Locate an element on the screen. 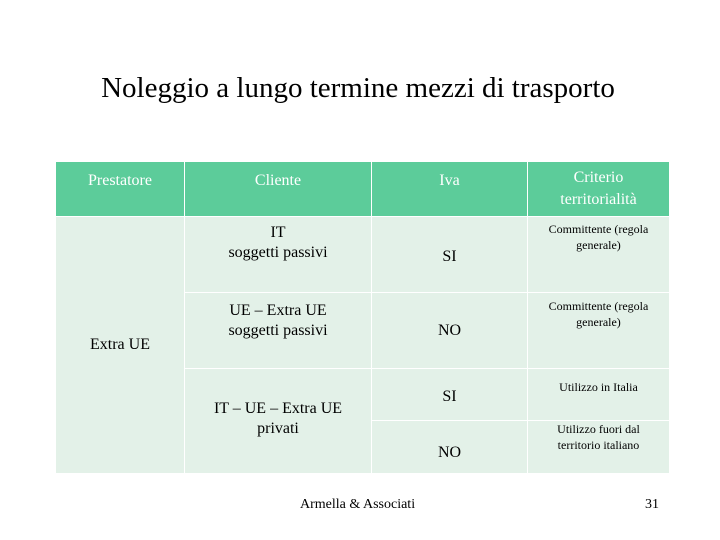  header-label: Prestatore is located at coordinates (120, 180).